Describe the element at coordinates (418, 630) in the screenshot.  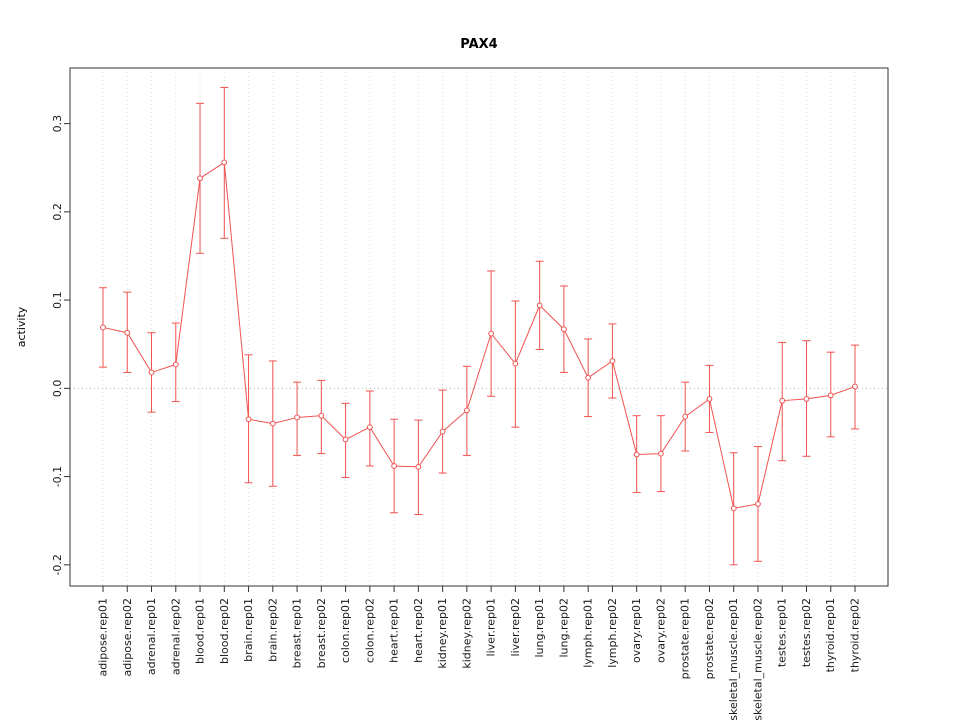
I see `x-tick-label: heart.rep02` at that location.